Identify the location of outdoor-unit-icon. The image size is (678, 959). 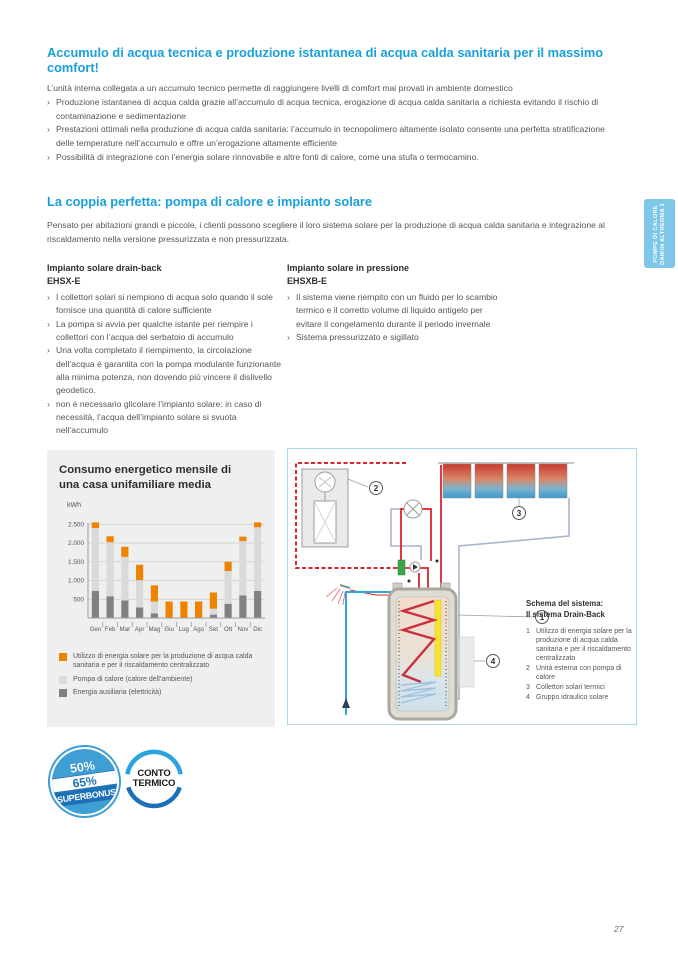
(325, 508).